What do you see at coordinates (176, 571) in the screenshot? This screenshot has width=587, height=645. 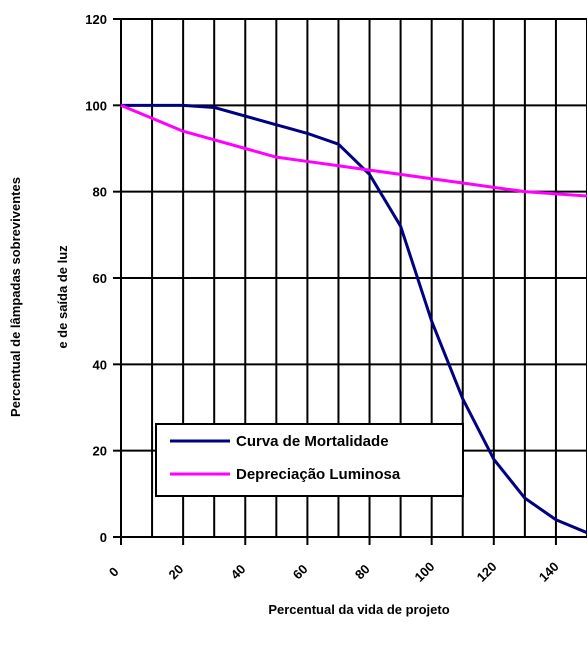 I see `x-tick-label: 20` at bounding box center [176, 571].